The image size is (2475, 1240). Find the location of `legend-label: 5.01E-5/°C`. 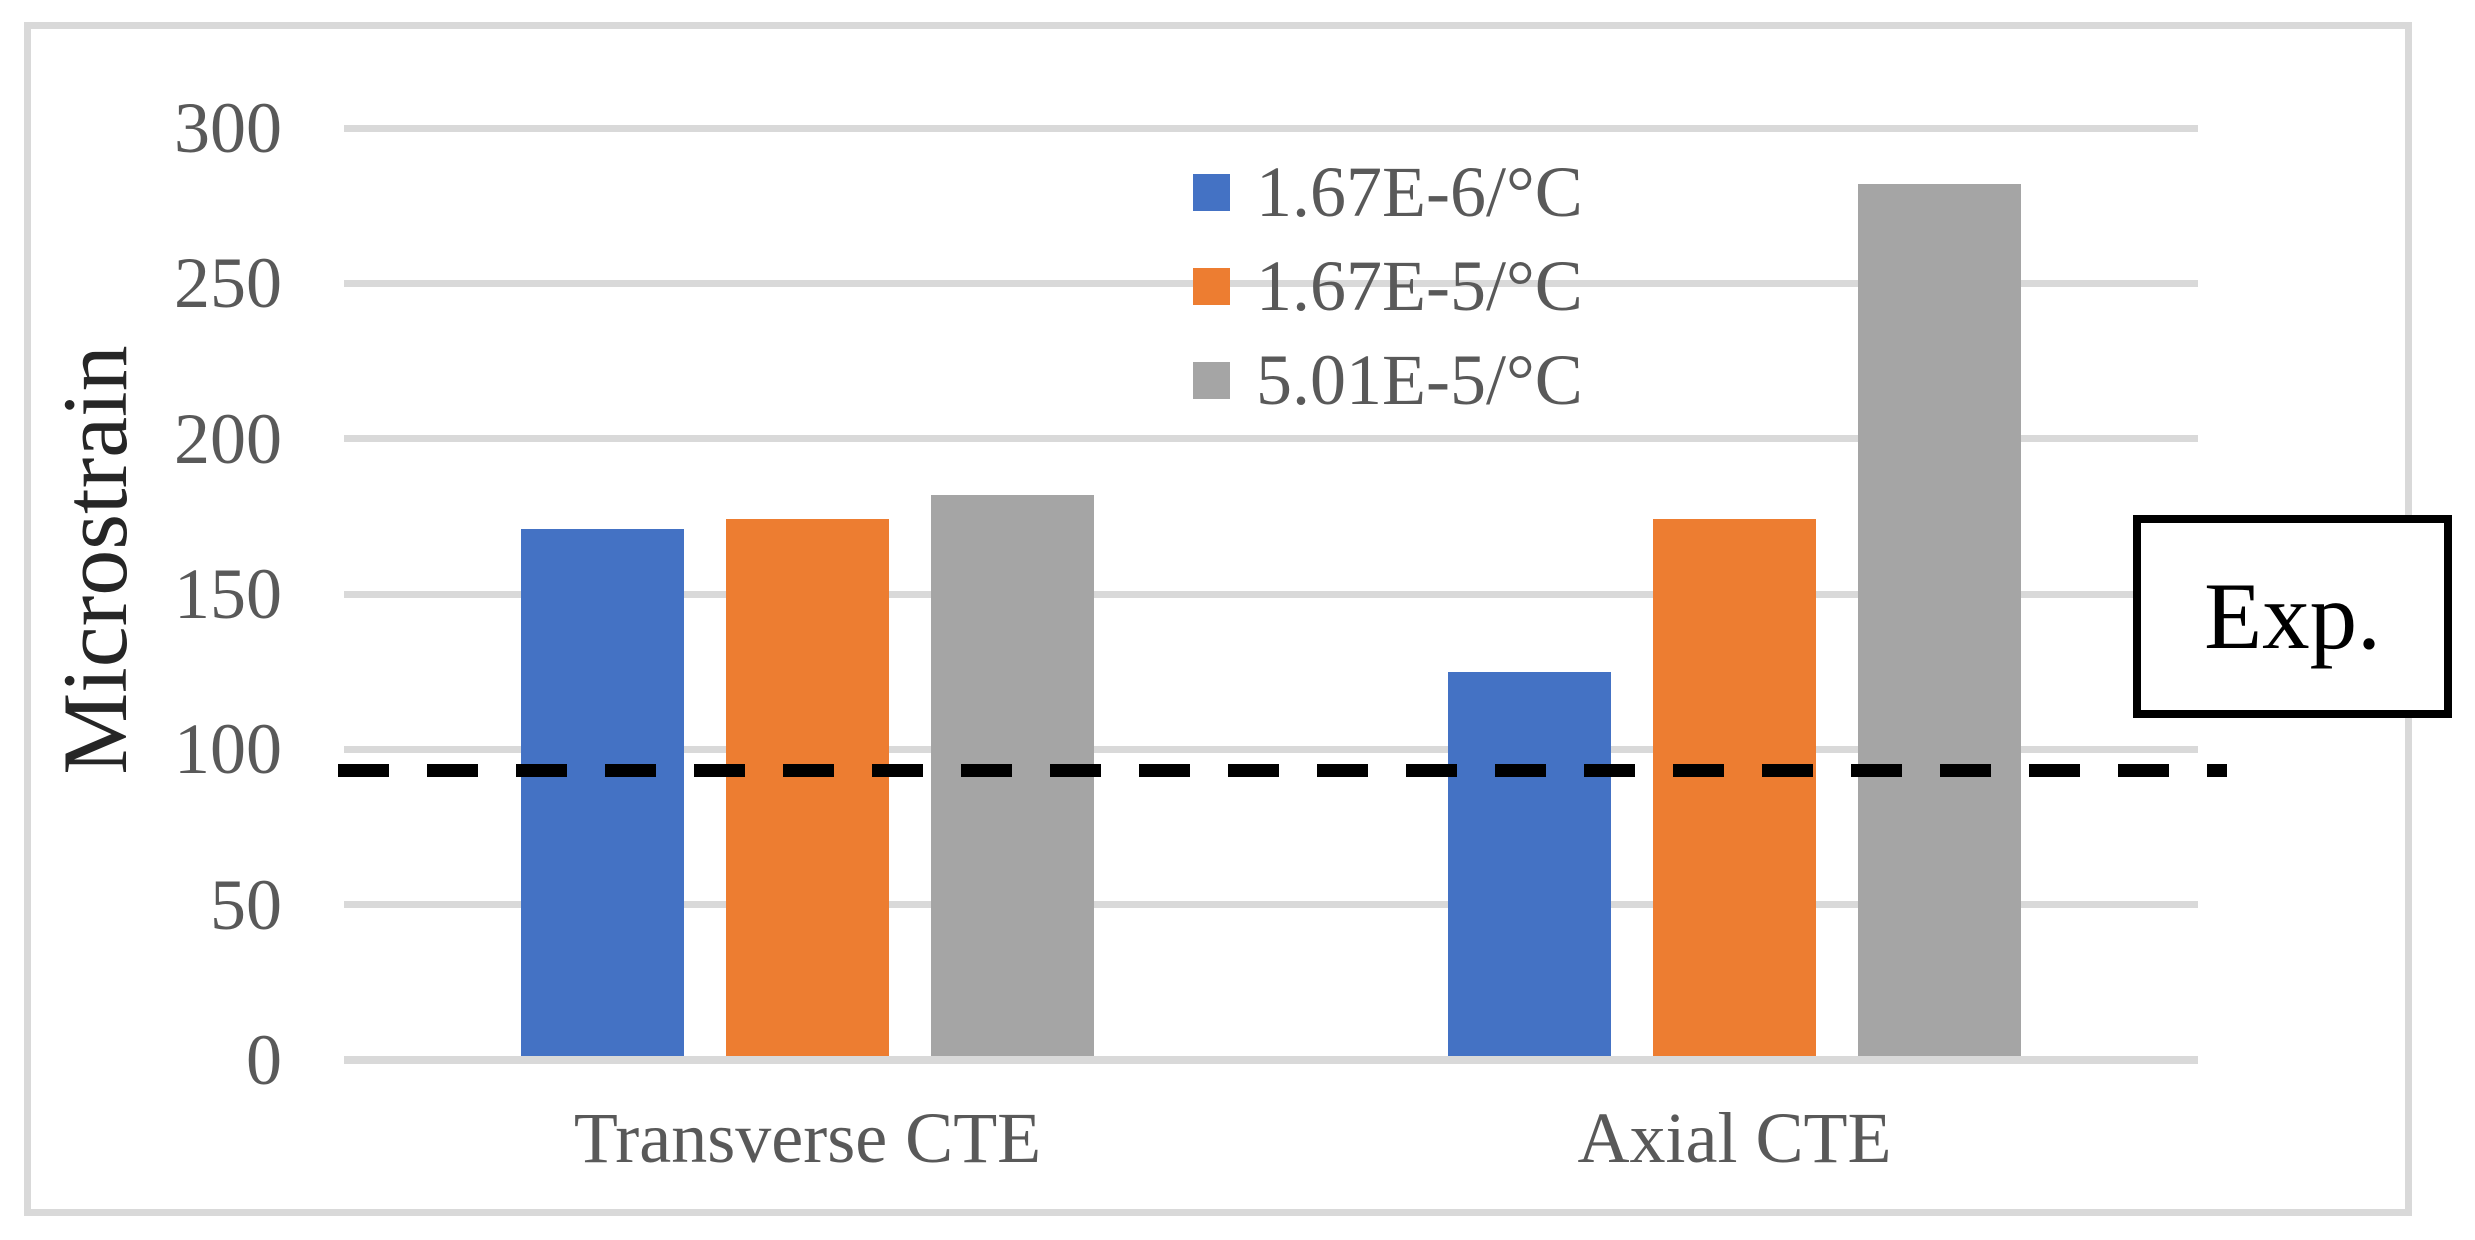

legend-label: 5.01E-5/°C is located at coordinates (1419, 380).